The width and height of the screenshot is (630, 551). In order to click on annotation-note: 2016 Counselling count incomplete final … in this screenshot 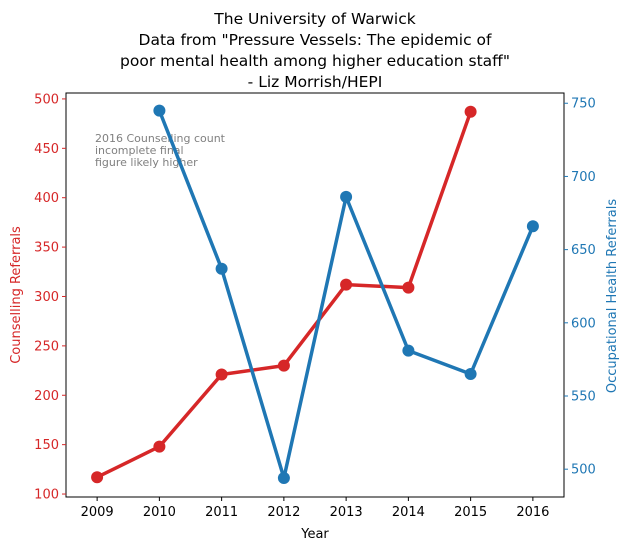, I will do `click(160, 150)`.